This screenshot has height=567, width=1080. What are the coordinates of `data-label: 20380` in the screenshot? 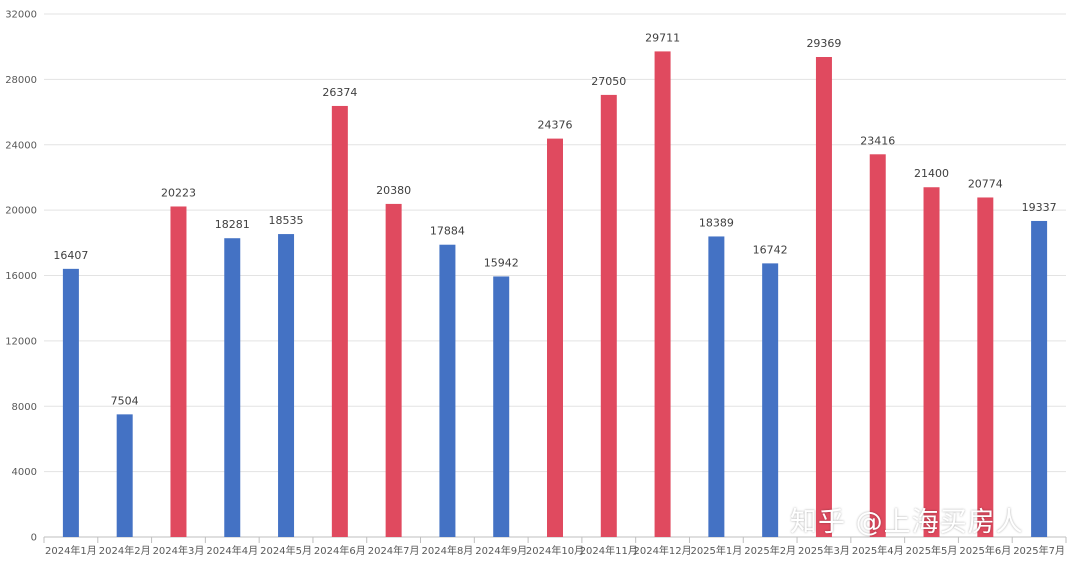 It's located at (393, 190).